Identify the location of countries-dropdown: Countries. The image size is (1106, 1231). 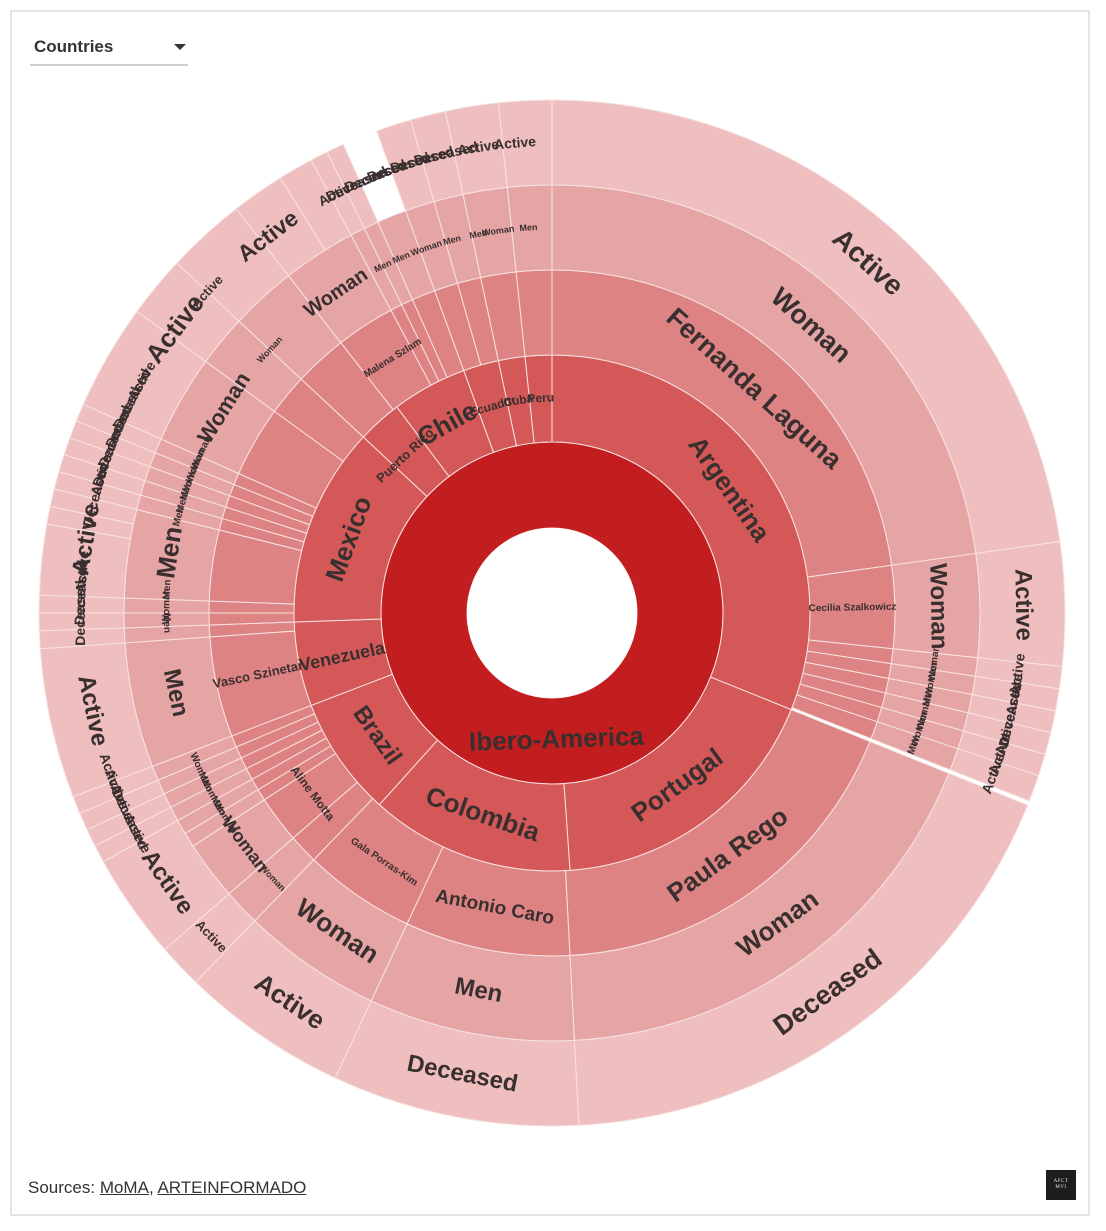
(109, 49).